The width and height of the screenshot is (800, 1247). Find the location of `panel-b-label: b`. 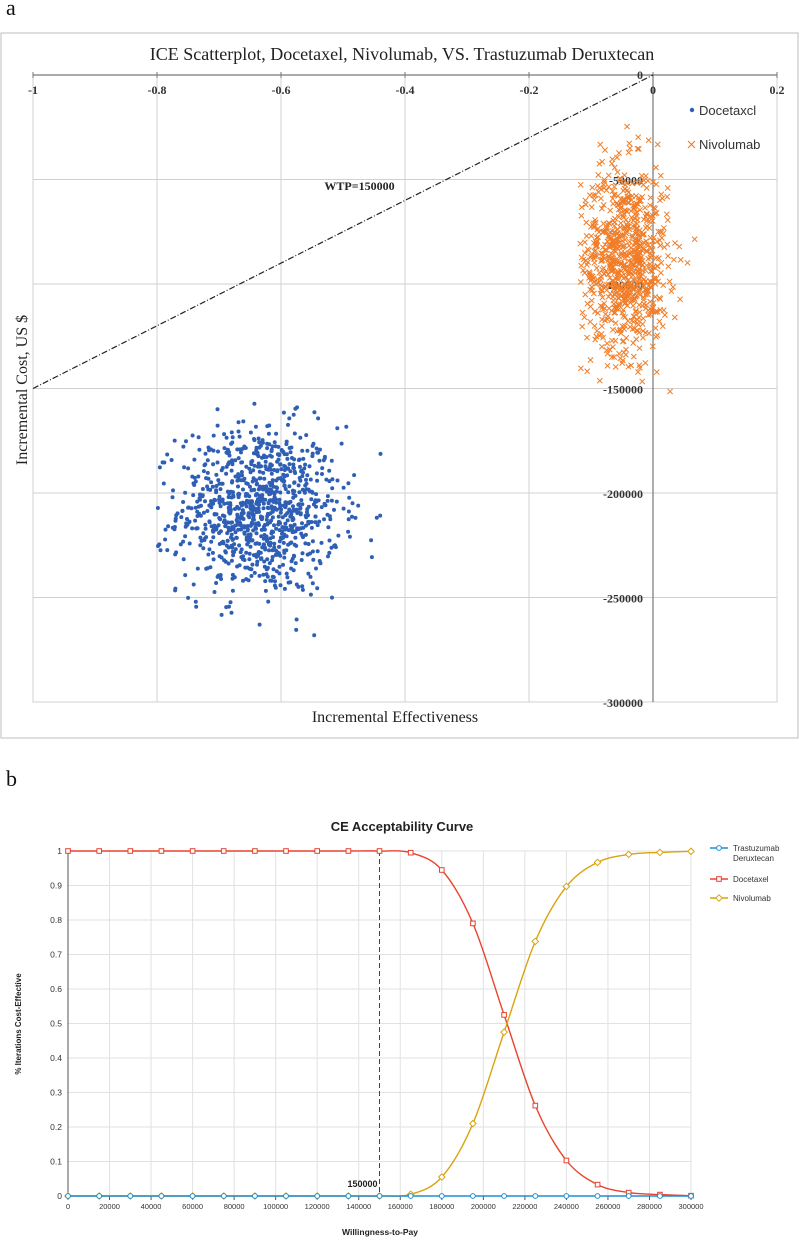

panel-b-label: b is located at coordinates (11, 778).